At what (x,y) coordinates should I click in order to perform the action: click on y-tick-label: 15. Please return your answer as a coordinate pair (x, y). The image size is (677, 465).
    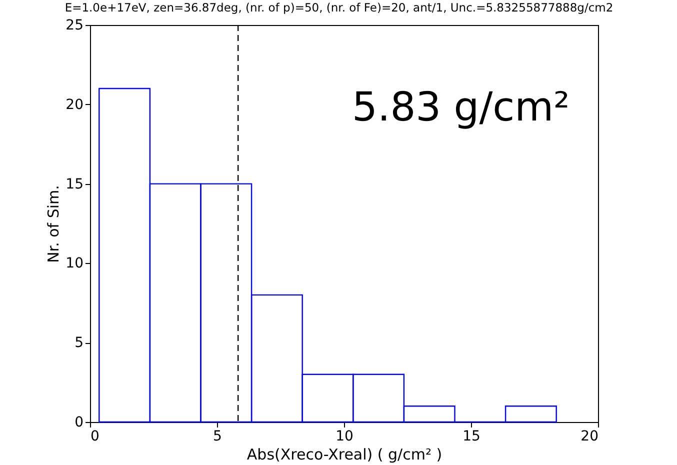
    Looking at the image, I should click on (75, 184).